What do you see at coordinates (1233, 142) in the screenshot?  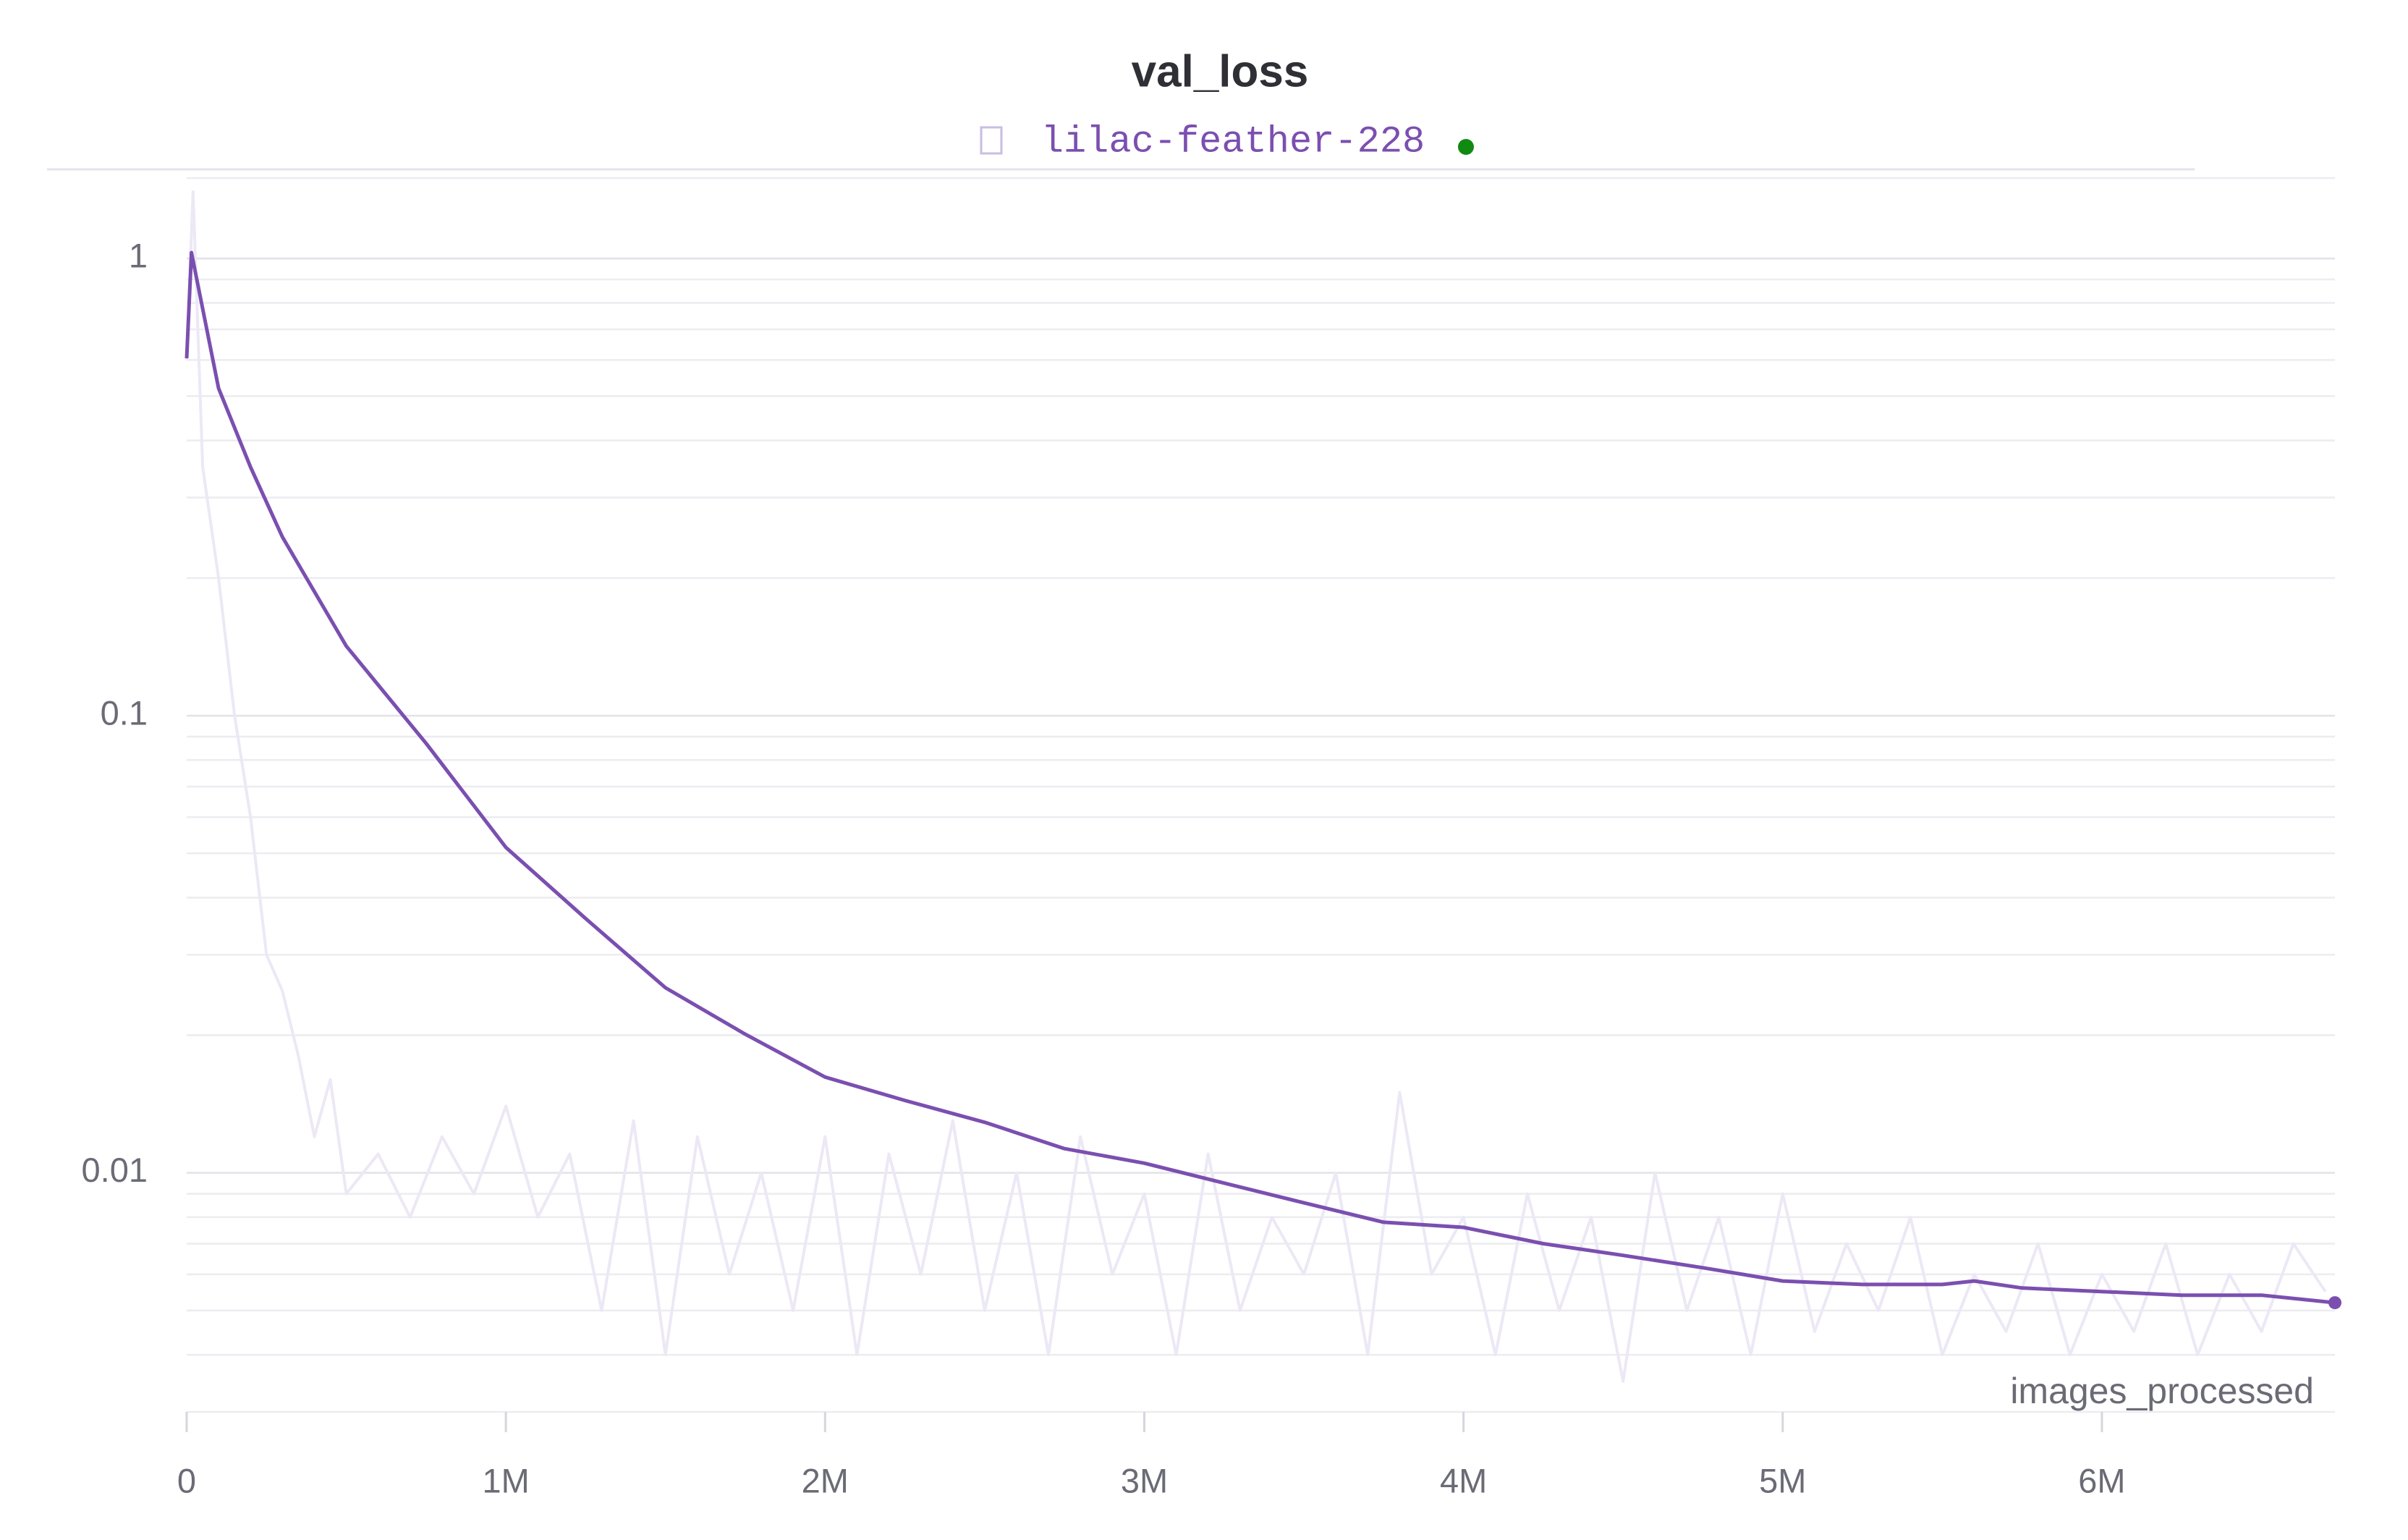 I see `legend-label: lilac-feather-228` at bounding box center [1233, 142].